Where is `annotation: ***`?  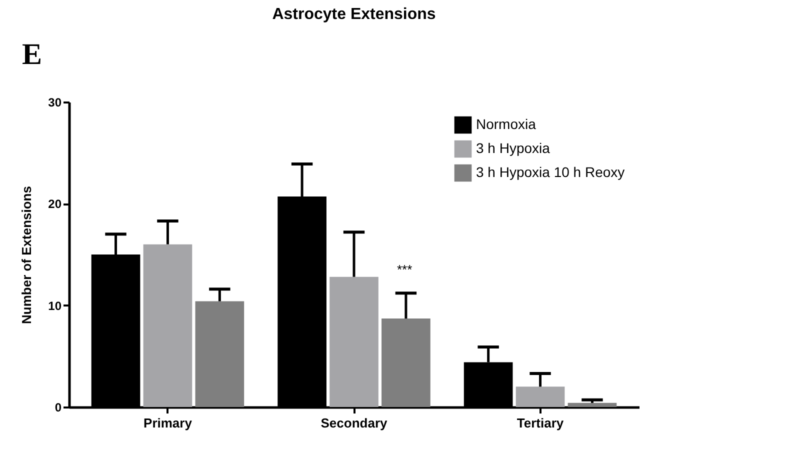
annotation: *** is located at coordinates (404, 269).